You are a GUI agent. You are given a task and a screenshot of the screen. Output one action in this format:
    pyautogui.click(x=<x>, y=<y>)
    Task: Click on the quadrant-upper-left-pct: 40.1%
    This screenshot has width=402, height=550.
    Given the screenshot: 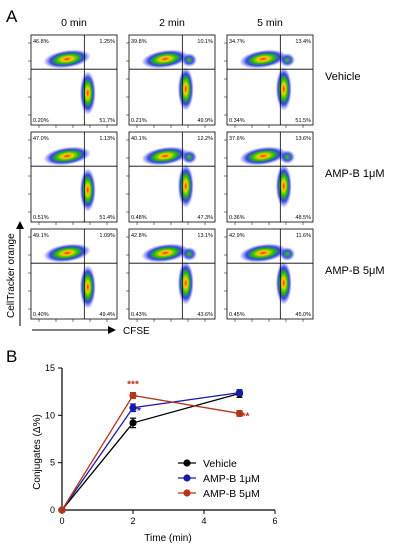 What is the action you would take?
    pyautogui.click(x=139, y=139)
    